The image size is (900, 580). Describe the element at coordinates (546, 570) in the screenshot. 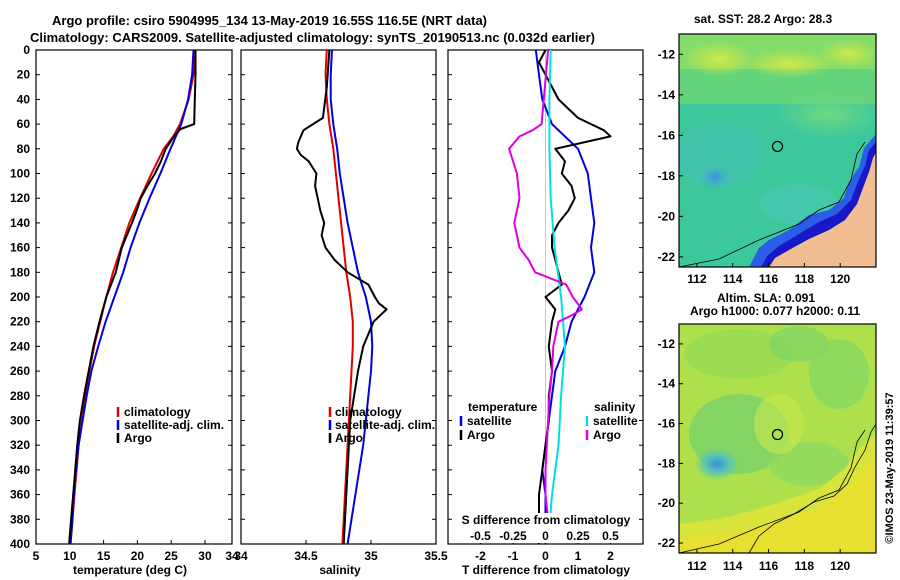

I see `difference-xlabel: T difference from climatology` at that location.